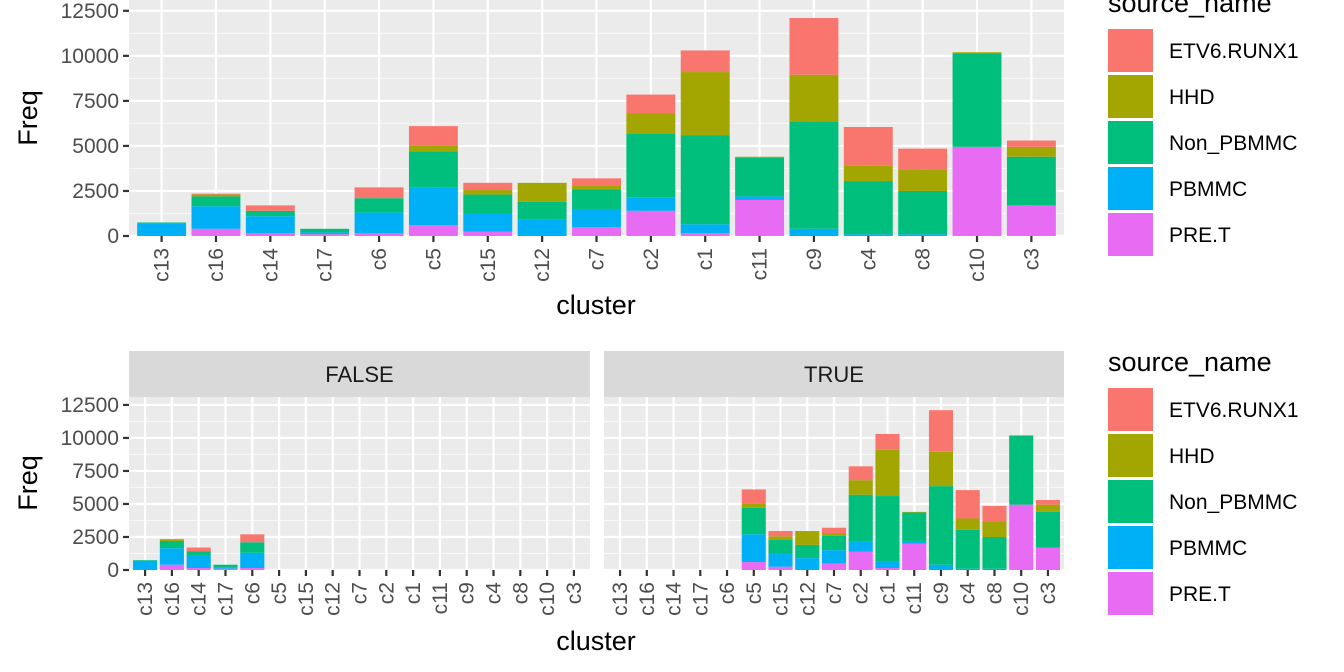  I want to click on bar-segment-c6-pre-t, so click(252, 569).